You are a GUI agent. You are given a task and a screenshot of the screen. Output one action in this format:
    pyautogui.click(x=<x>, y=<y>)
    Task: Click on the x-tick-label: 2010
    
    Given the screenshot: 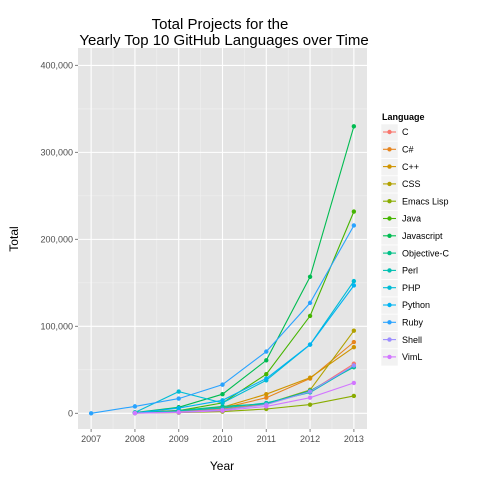 What is the action you would take?
    pyautogui.click(x=222, y=439)
    